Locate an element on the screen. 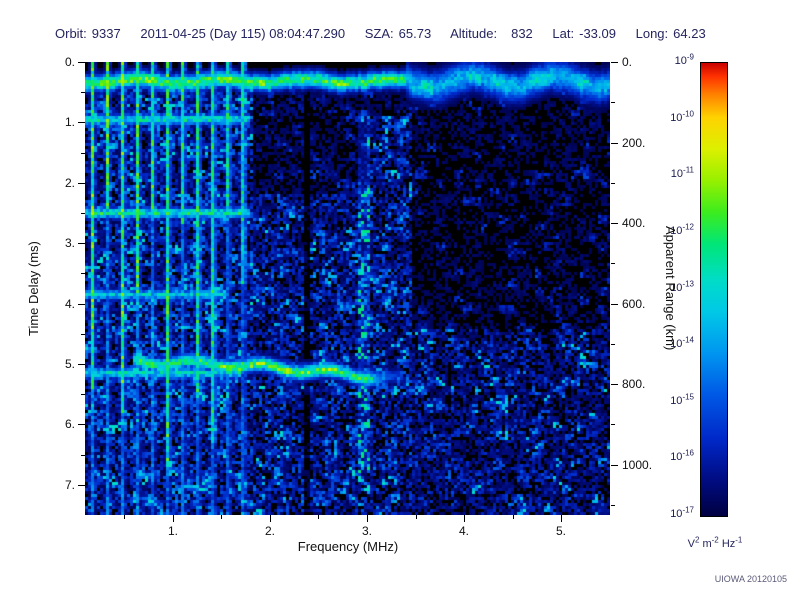 The width and height of the screenshot is (800, 600). orbit-label: Orbit: is located at coordinates (71, 33).